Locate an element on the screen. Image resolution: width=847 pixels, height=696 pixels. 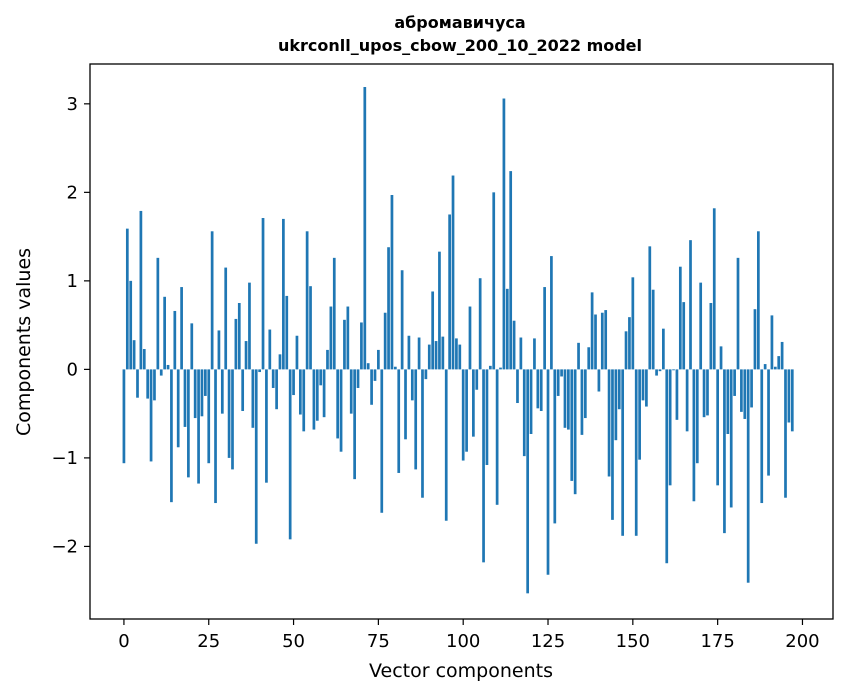
x-tick-label-8: 200 is located at coordinates (802, 641).